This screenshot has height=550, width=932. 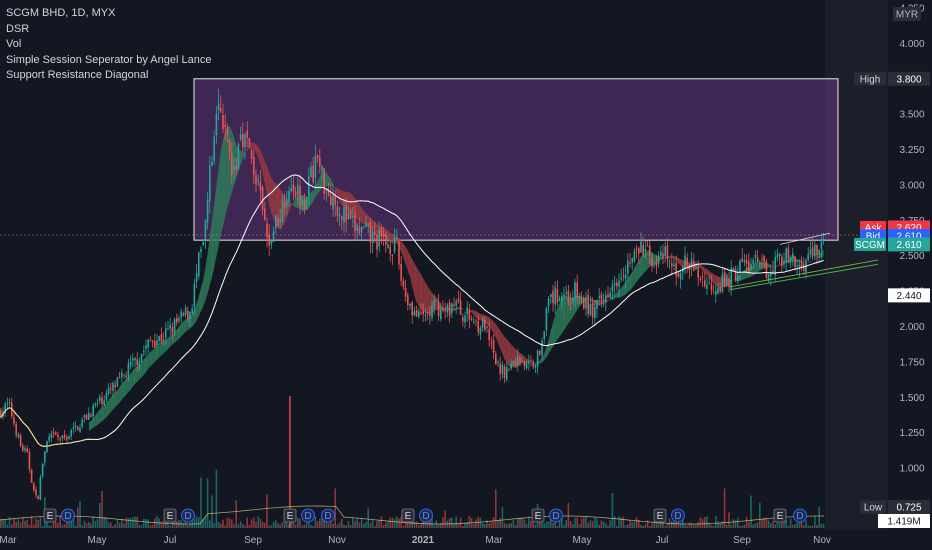 I want to click on time-axis, so click(x=444, y=540).